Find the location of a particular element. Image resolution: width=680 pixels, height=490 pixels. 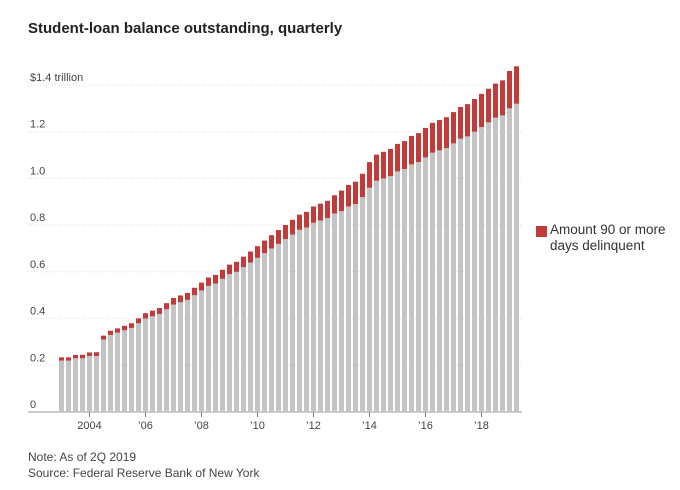

x-tick-label: ’10 is located at coordinates (257, 426).